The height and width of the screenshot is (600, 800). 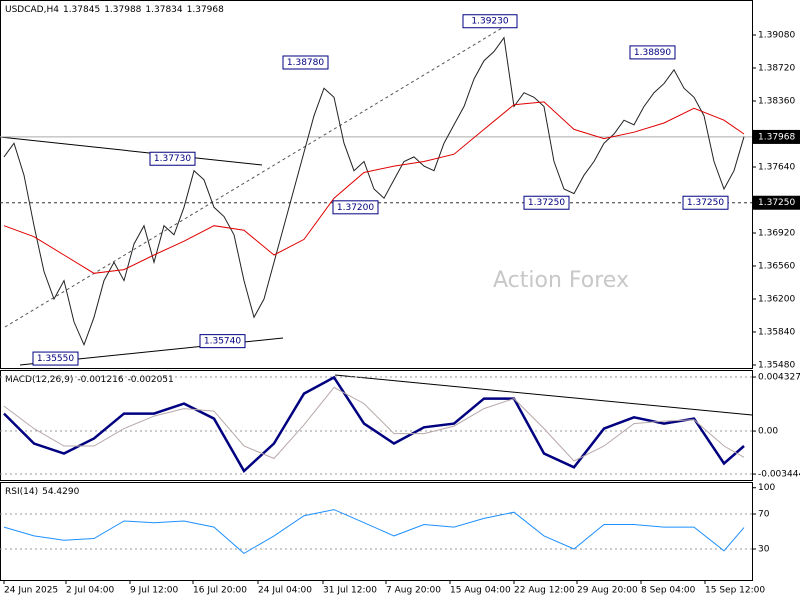 What do you see at coordinates (154, 591) in the screenshot?
I see `x-tick-label: 9 Jul 12:00` at bounding box center [154, 591].